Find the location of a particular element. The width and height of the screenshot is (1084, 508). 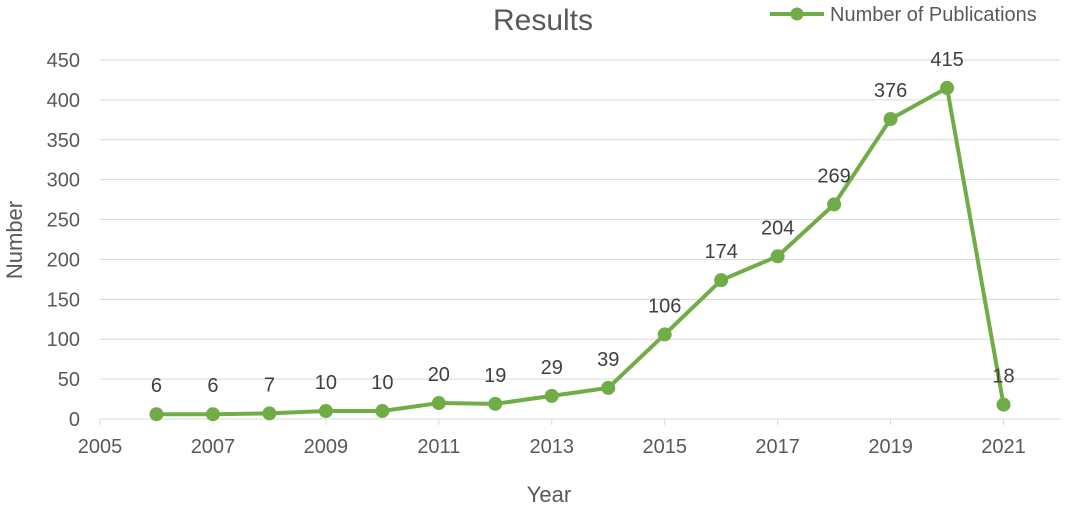

x-tick-label: 2013 is located at coordinates (552, 447).